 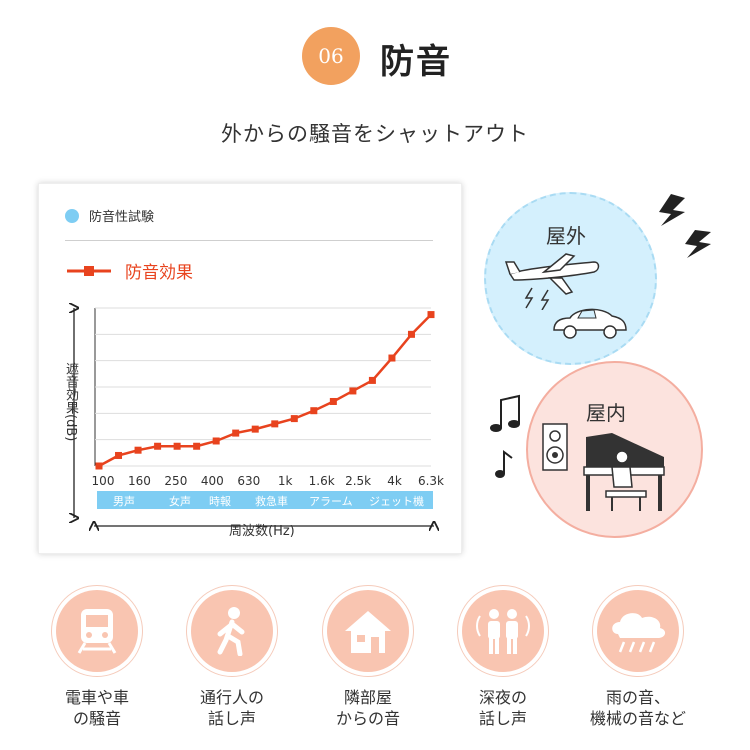 I want to click on band-label: 救急車, so click(x=271, y=501).